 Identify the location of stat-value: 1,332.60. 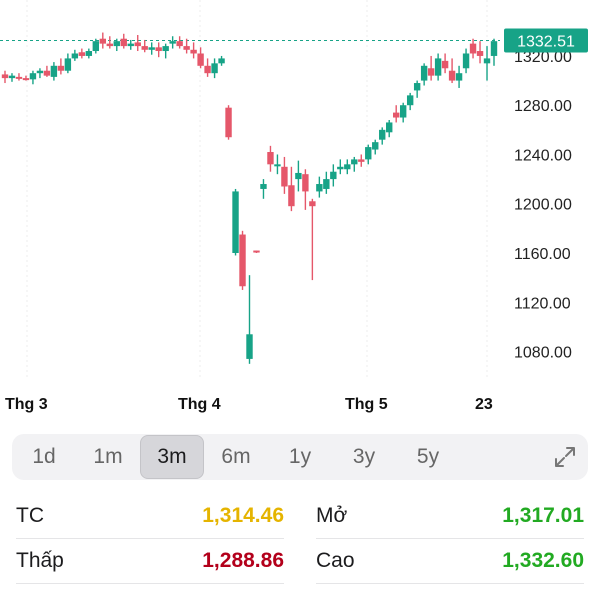
(543, 560).